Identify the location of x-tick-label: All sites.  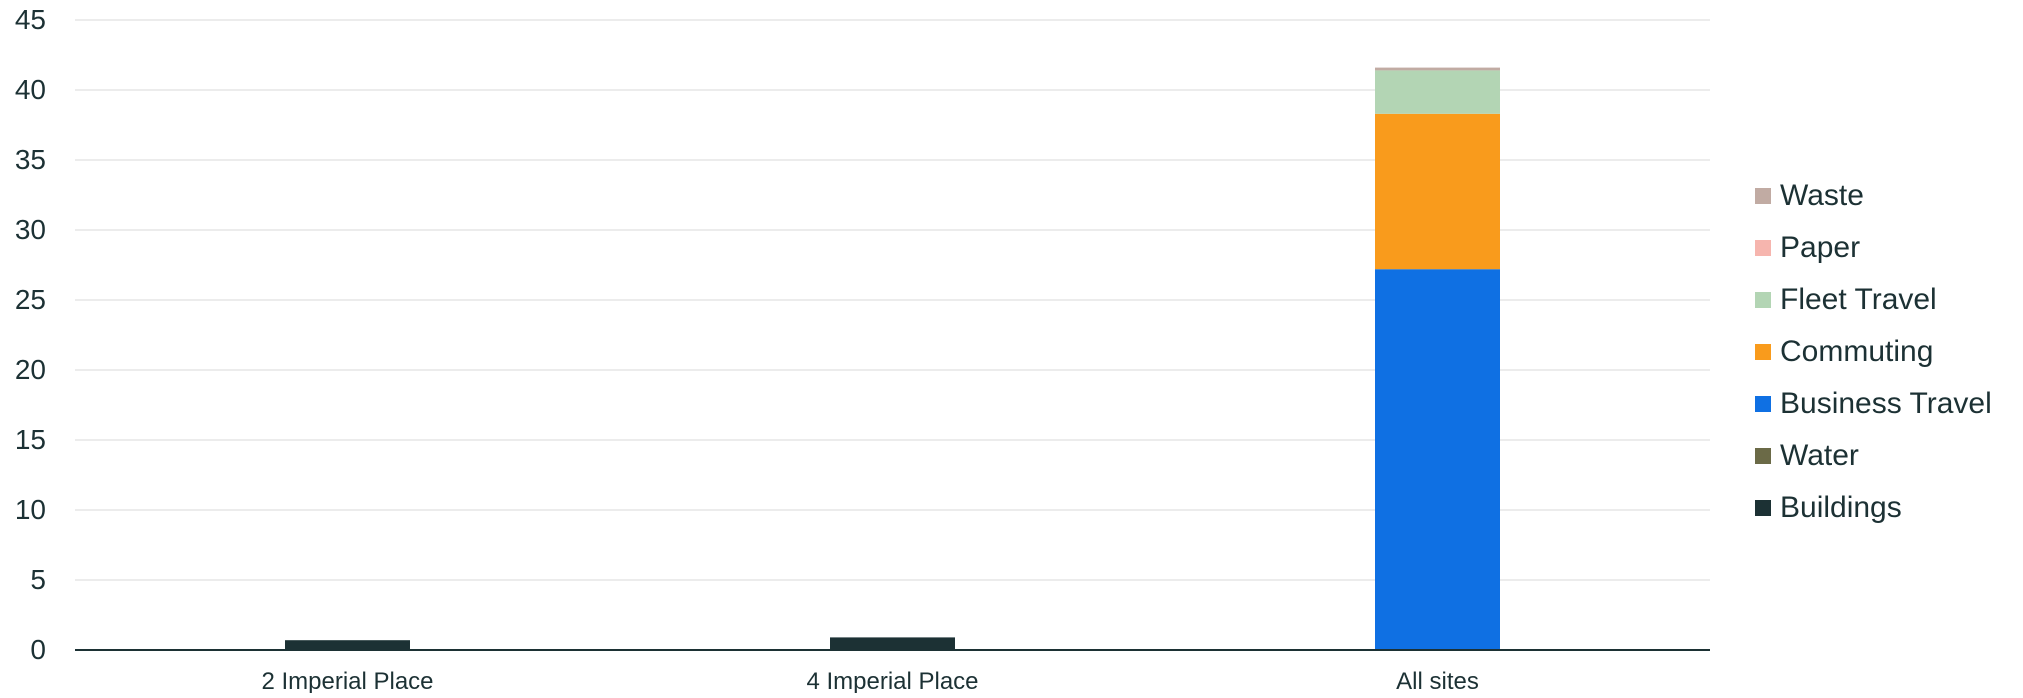
(1437, 680).